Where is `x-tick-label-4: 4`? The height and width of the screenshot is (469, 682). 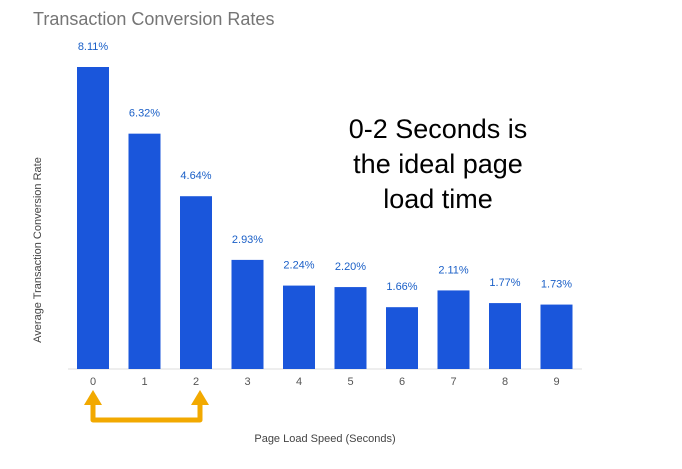
x-tick-label-4: 4 is located at coordinates (299, 382).